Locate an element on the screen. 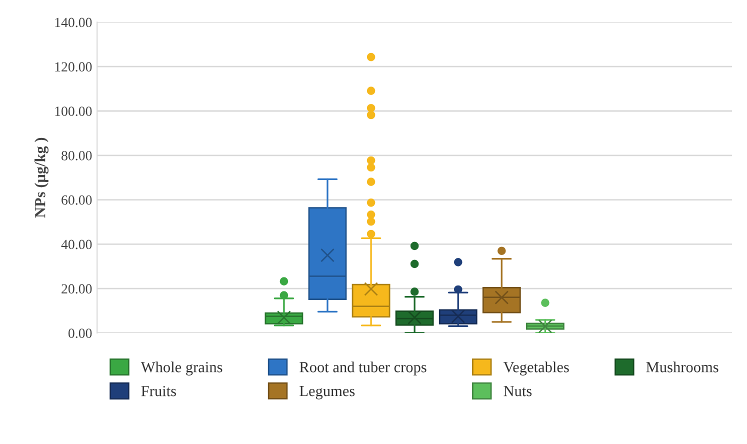  y-tick-label: 60.00 is located at coordinates (77, 200).